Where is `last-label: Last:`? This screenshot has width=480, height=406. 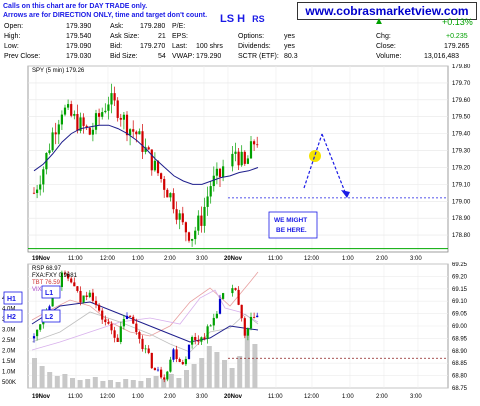
last-label: Last: is located at coordinates (180, 46).